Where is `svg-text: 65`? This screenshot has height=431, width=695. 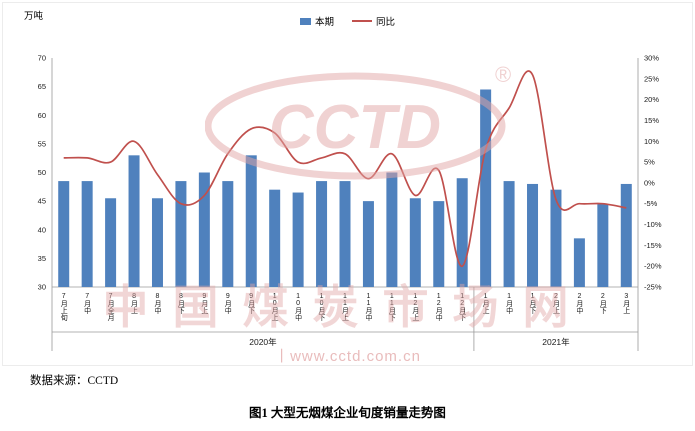
svg-text: 65 is located at coordinates (42, 86).